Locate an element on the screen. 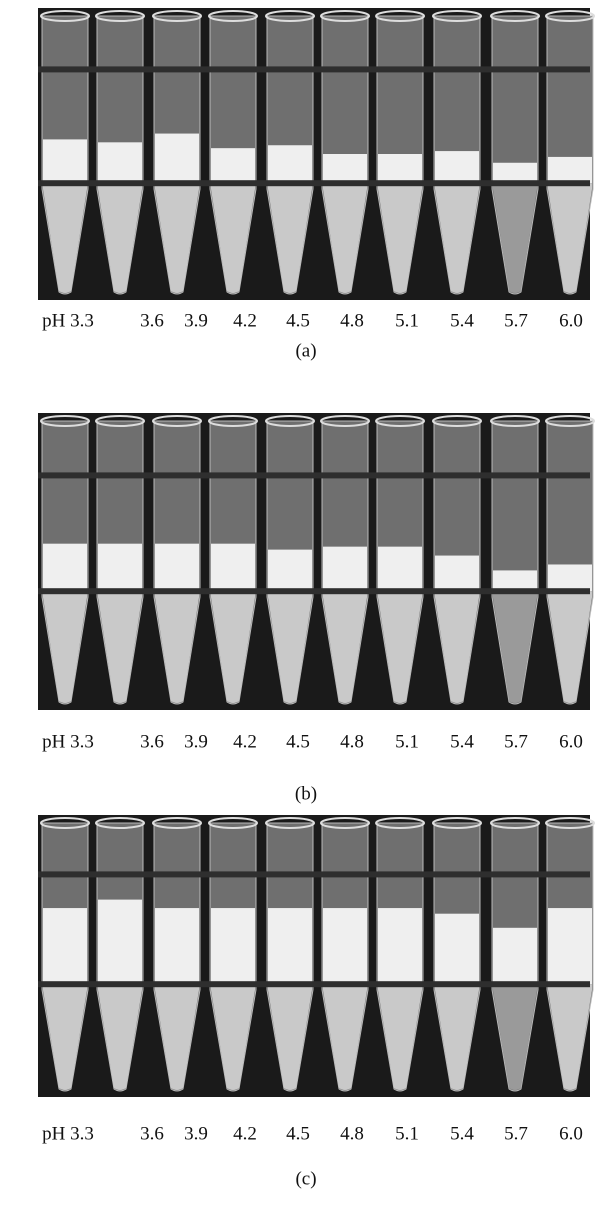 The width and height of the screenshot is (602, 1210). ph-label: 4.5 is located at coordinates (298, 1133).